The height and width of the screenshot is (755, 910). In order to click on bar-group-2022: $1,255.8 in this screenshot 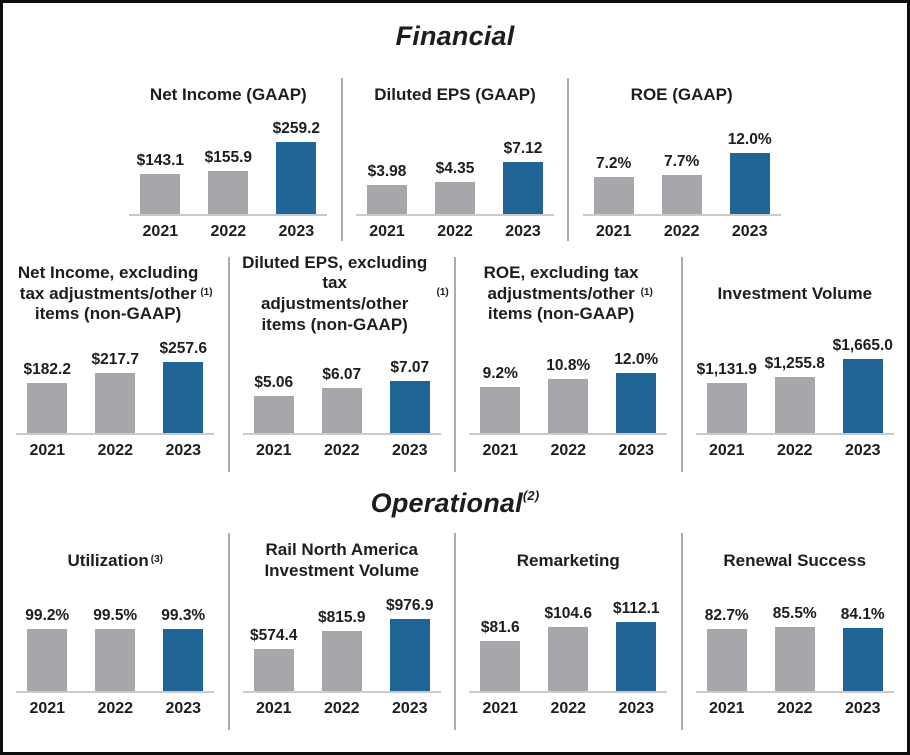, I will do `click(795, 394)`.